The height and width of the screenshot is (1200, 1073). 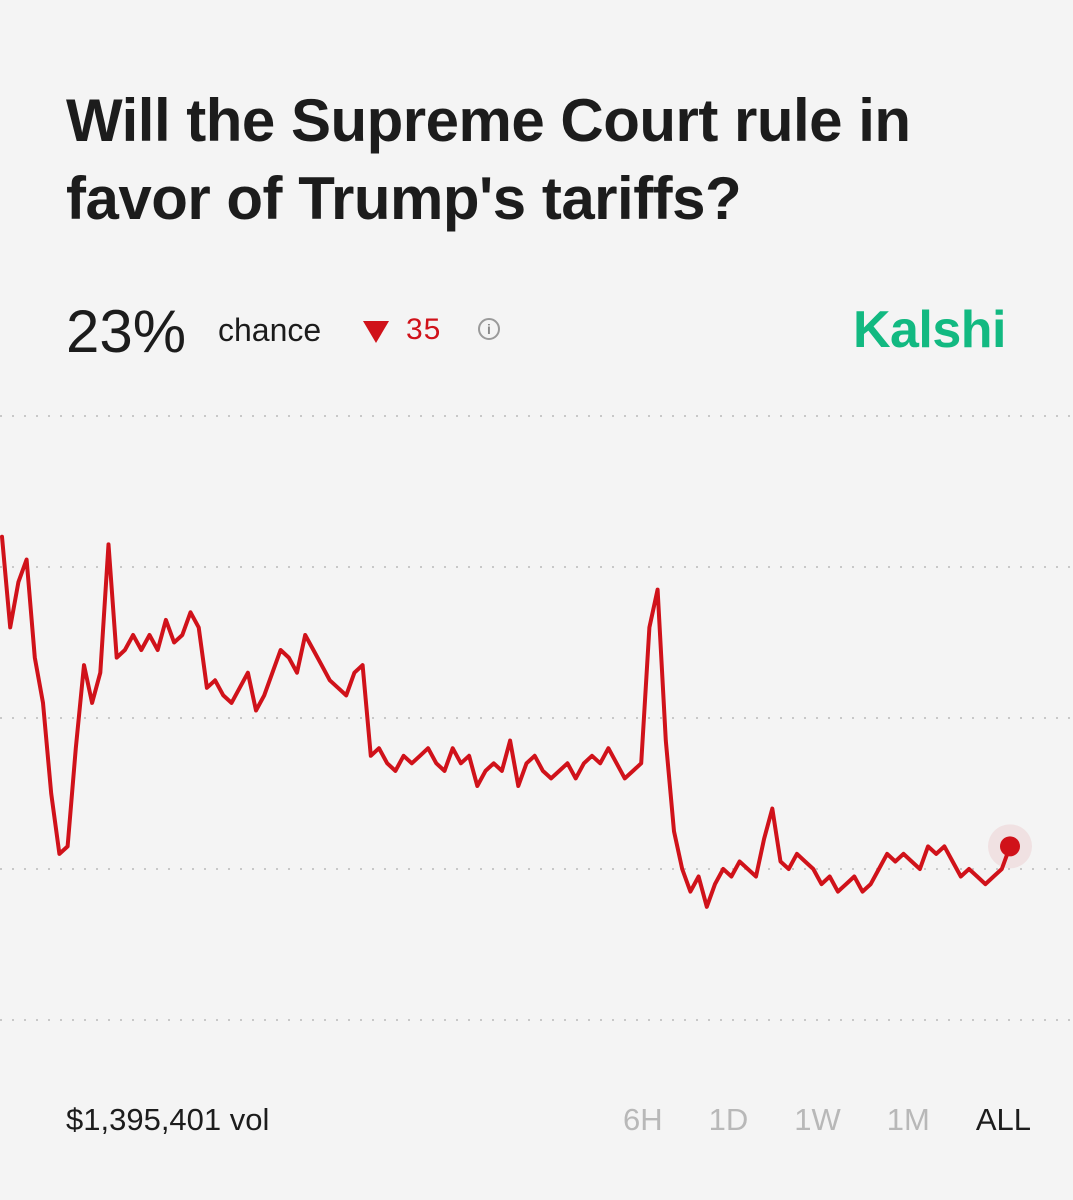 I want to click on range-6h-button: 6H, so click(x=643, y=1120).